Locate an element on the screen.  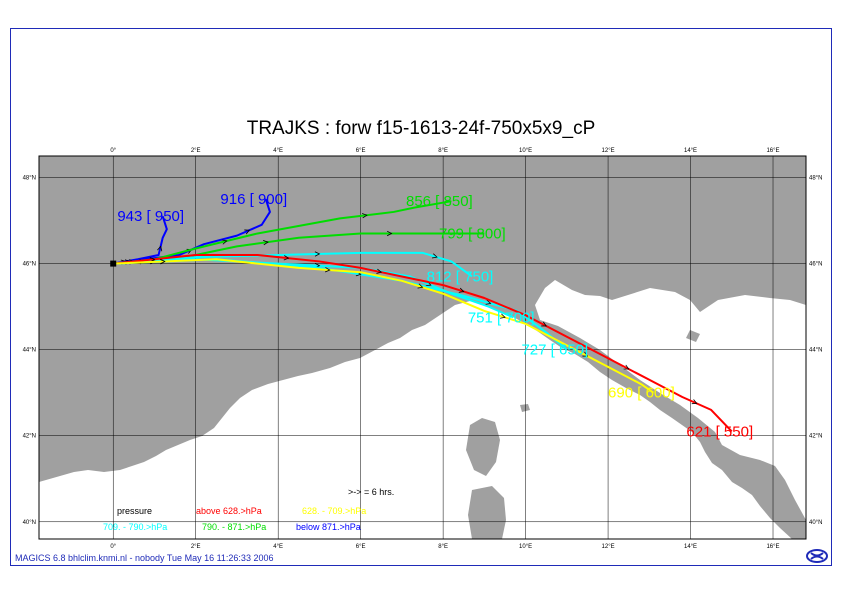
lon-tick-label-top: 16°E is located at coordinates (772, 151).